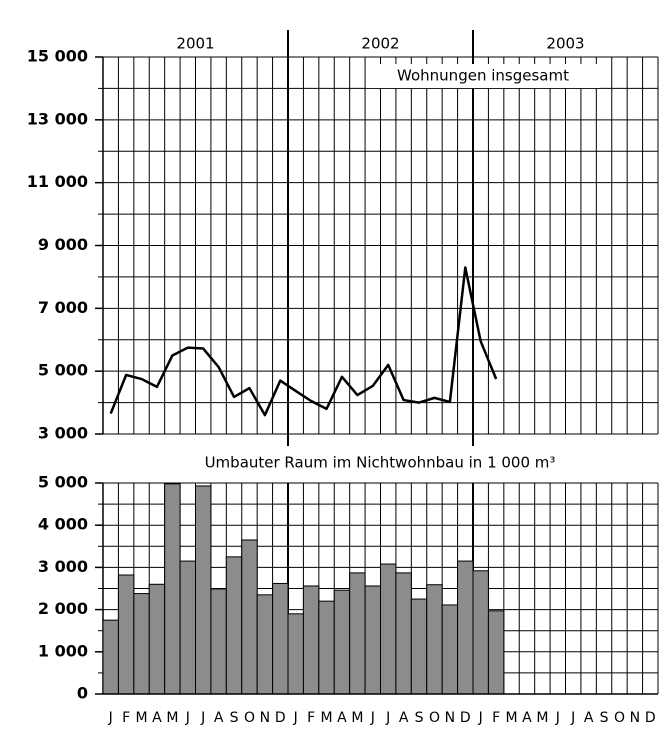  I want to click on line, so click(303, 341).